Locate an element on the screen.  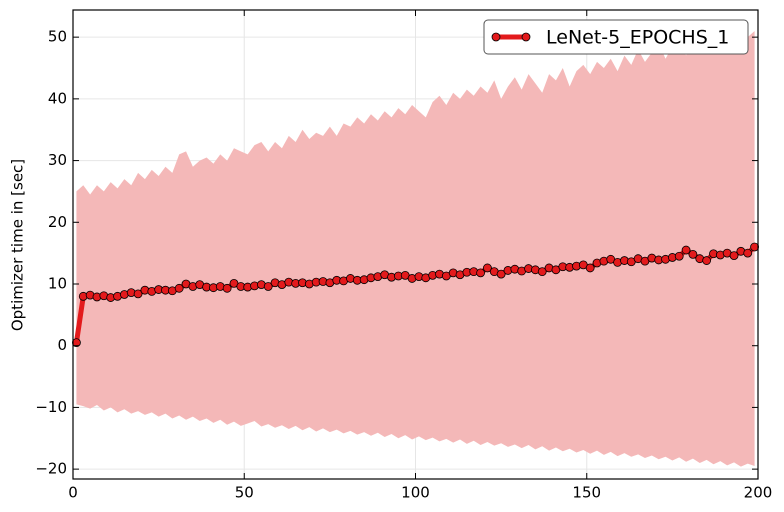
y-tick-label: 40 is located at coordinates (57, 98).